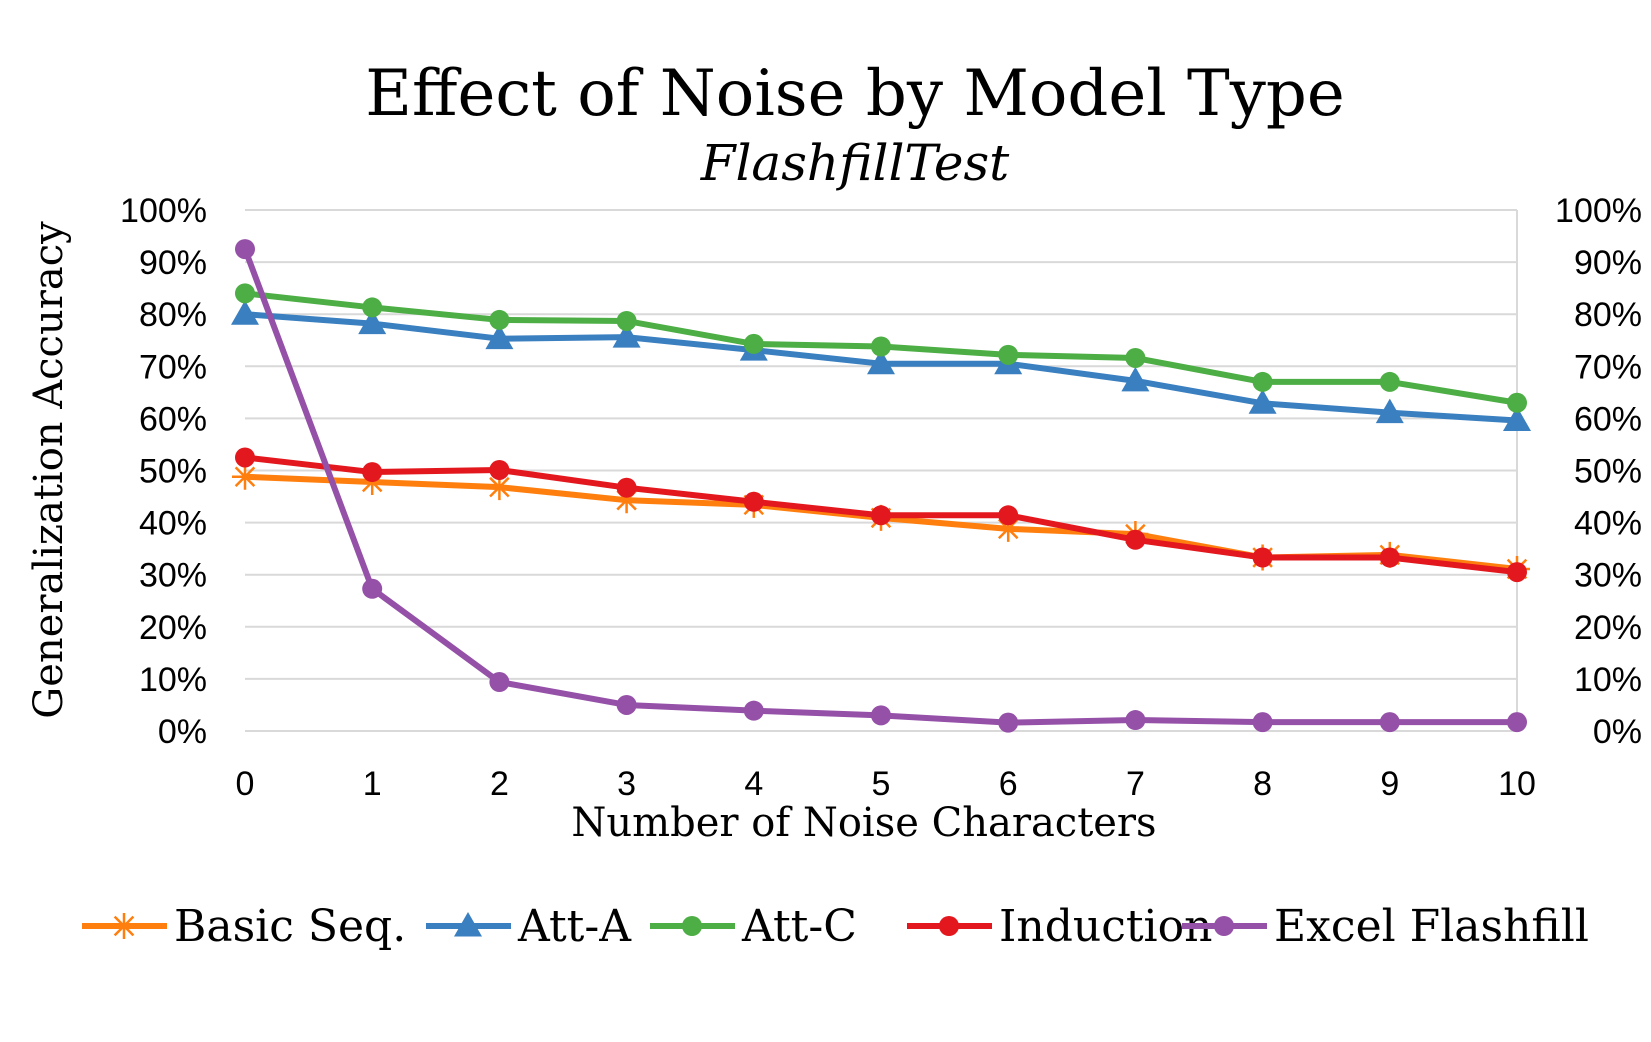  I want to click on y-tick-label-right: 60%, so click(1608, 419).